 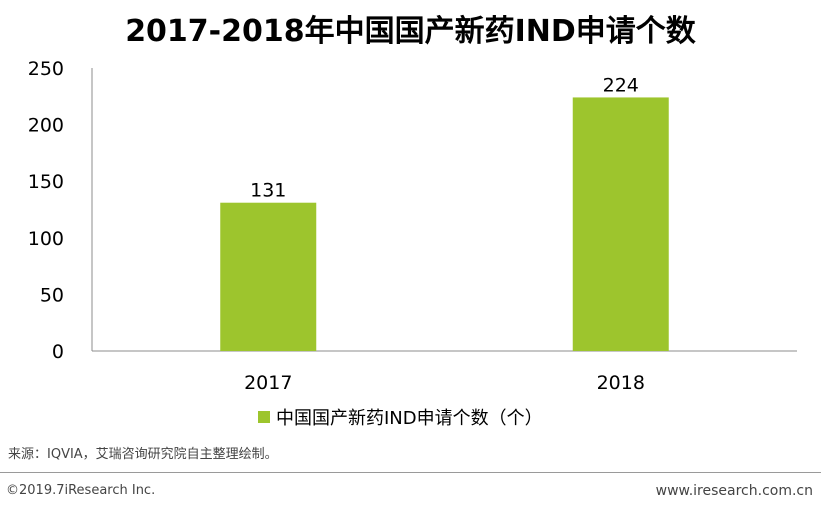 I want to click on legend-label: 中国国产新药IND申请个数（个）, so click(x=409, y=418).